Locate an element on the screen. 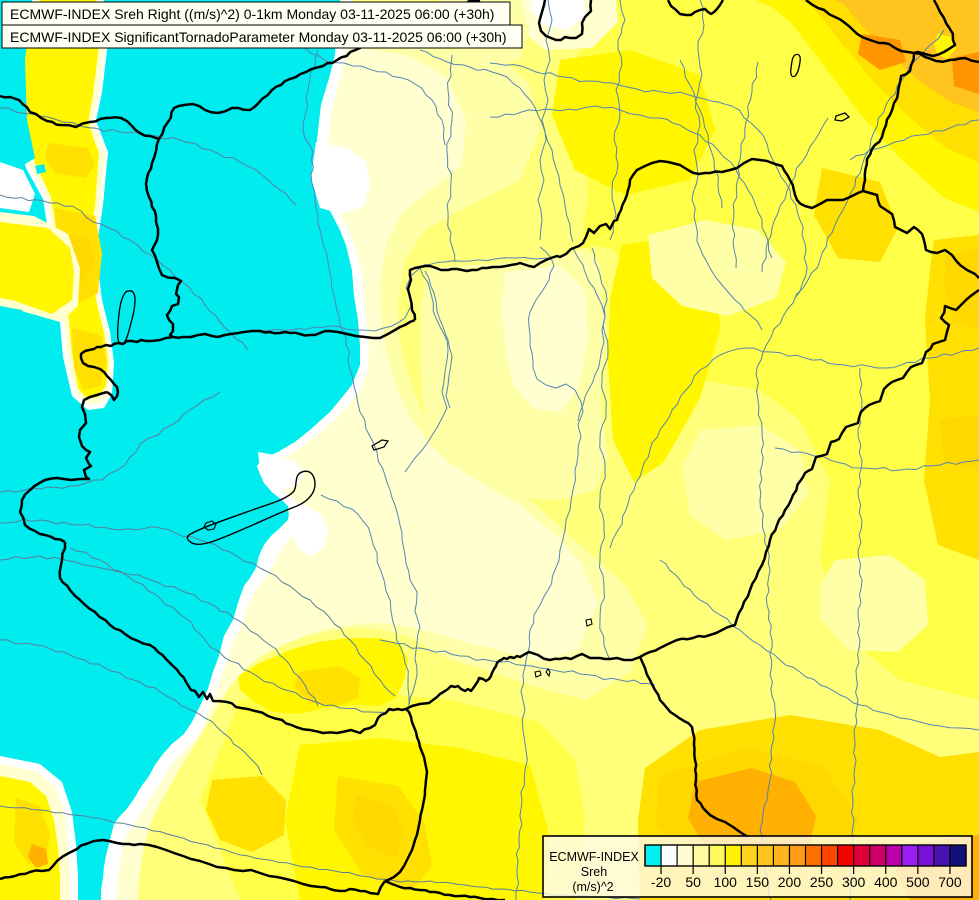 This screenshot has height=900, width=979. svg-text: (m/s)^2 is located at coordinates (592, 887).